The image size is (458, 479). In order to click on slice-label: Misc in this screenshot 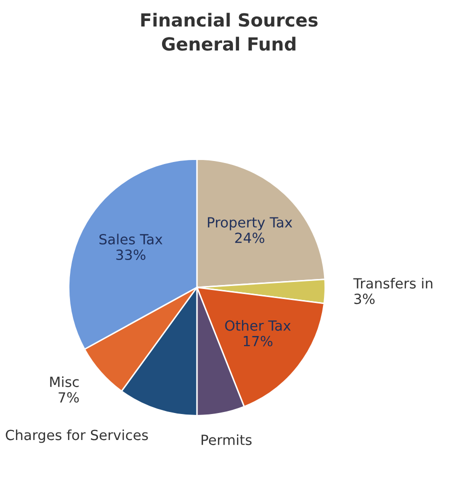, I will do `click(64, 382)`.